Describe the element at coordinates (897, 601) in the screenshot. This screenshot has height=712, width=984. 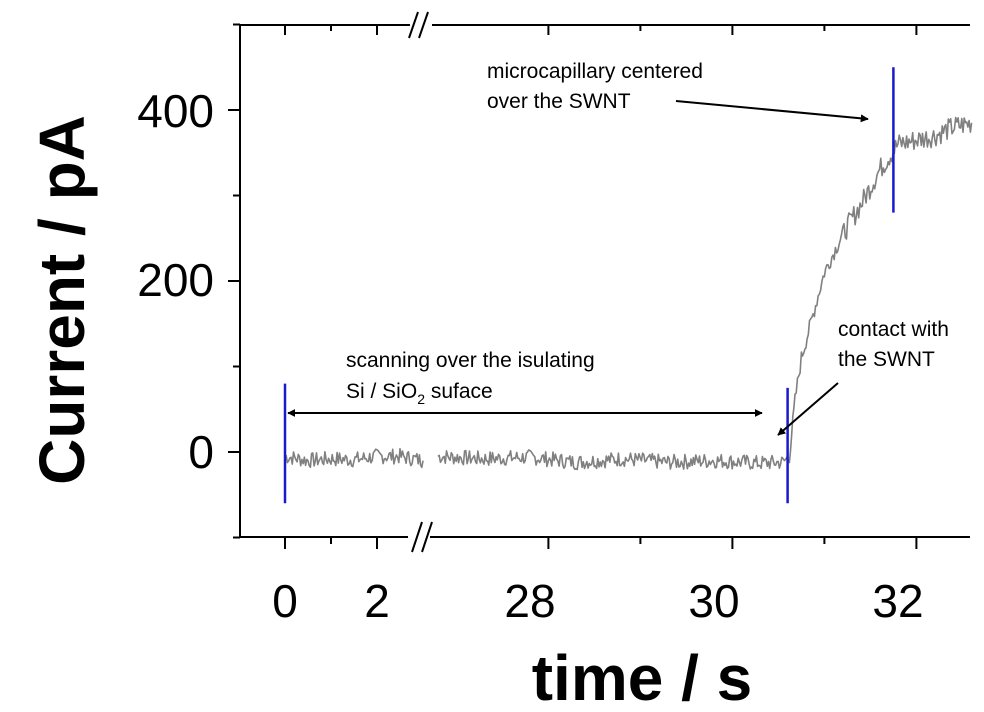
I see `x-tick-label: 32` at that location.